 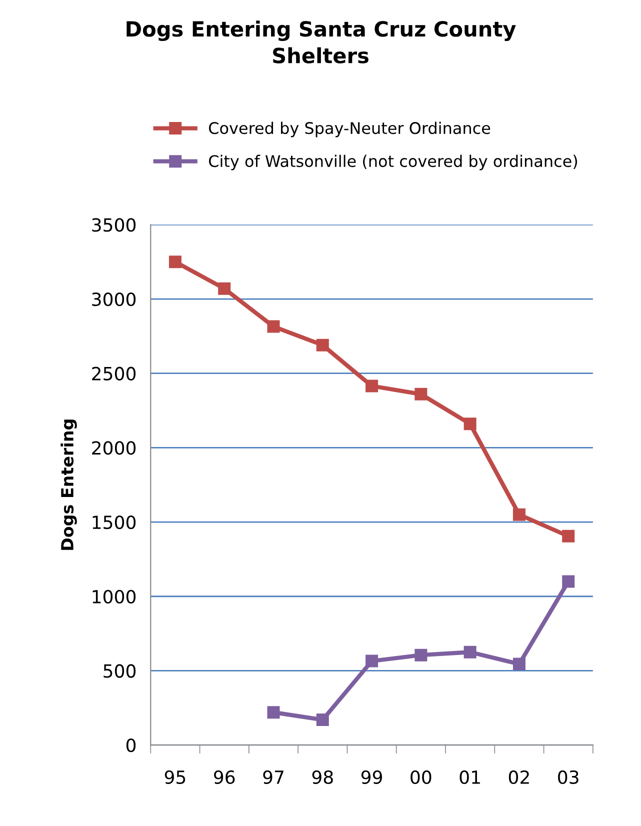 I want to click on y-tick-label: 3500, so click(x=114, y=225).